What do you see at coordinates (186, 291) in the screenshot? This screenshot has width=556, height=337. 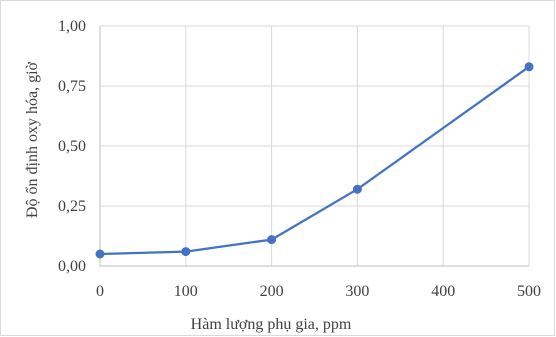 I see `x-tick-label: 100` at bounding box center [186, 291].